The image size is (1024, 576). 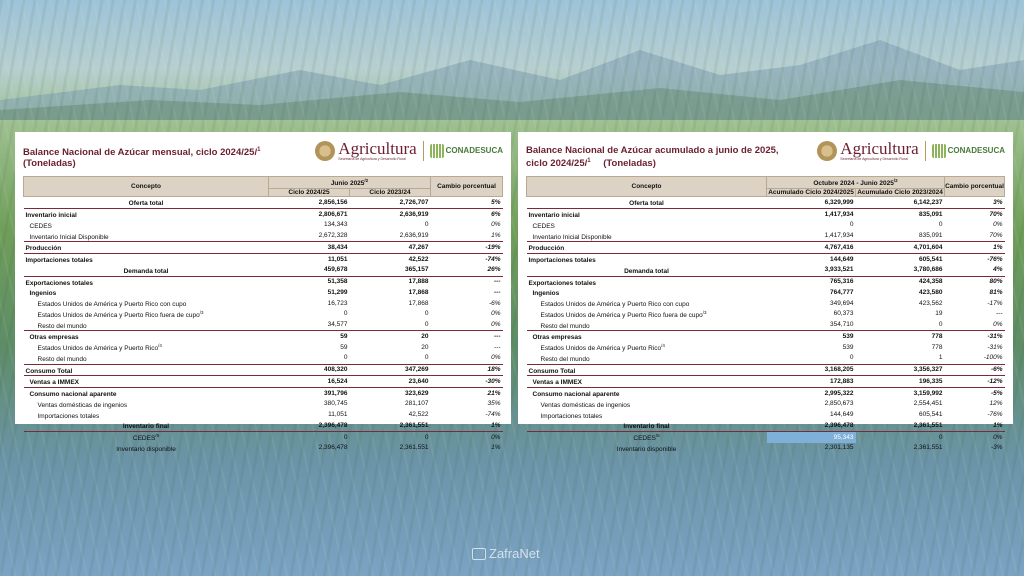 What do you see at coordinates (839, 270) in the screenshot?
I see `value-current: 3,933,521` at bounding box center [839, 270].